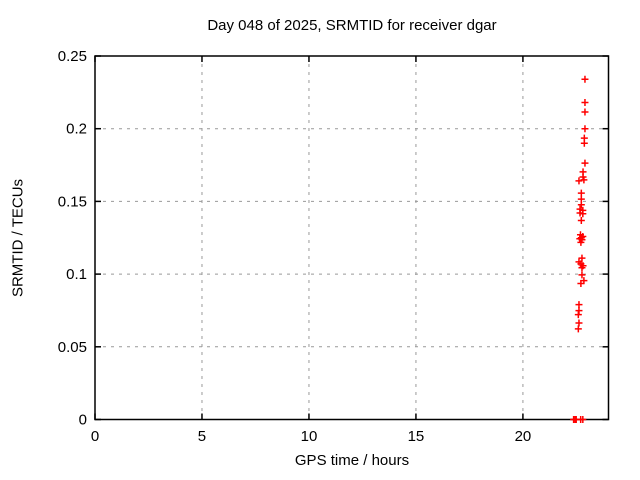 This screenshot has height=480, width=640. Describe the element at coordinates (309, 436) in the screenshot. I see `x-tick-label: 10` at that location.